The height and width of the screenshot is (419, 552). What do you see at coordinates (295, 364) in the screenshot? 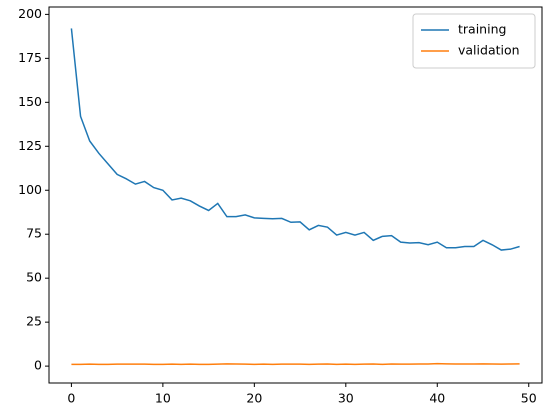
I see `line-validation` at bounding box center [295, 364].